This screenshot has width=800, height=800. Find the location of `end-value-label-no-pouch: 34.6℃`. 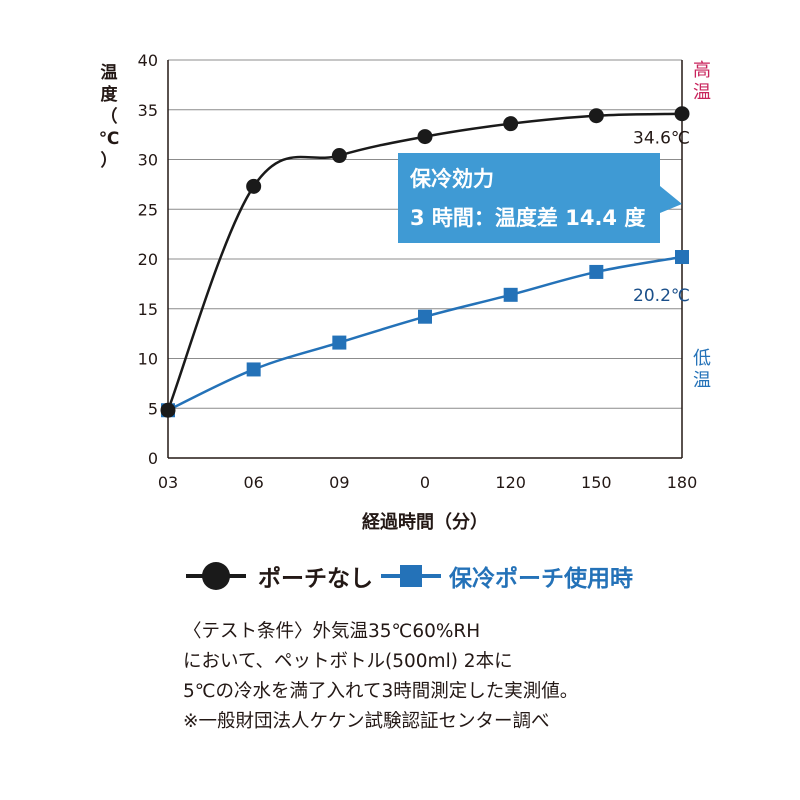

end-value-label-no-pouch: 34.6℃ is located at coordinates (661, 139).